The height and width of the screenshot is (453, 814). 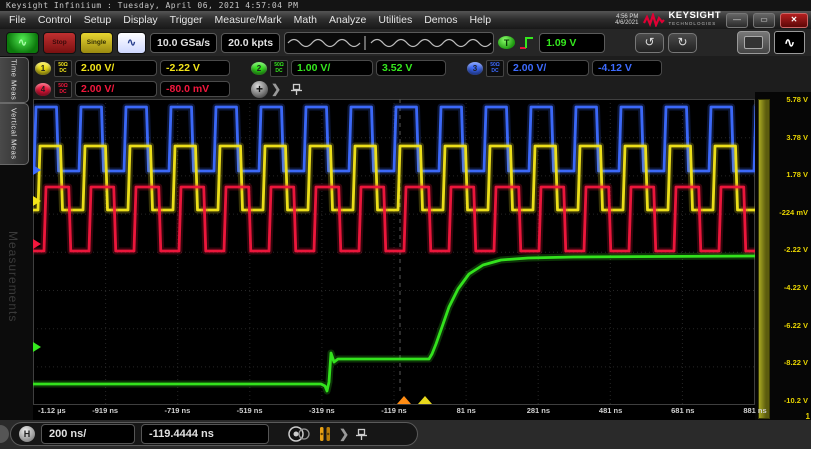 I want to click on memory-depth-field: 20.0 kpts, so click(x=251, y=42).